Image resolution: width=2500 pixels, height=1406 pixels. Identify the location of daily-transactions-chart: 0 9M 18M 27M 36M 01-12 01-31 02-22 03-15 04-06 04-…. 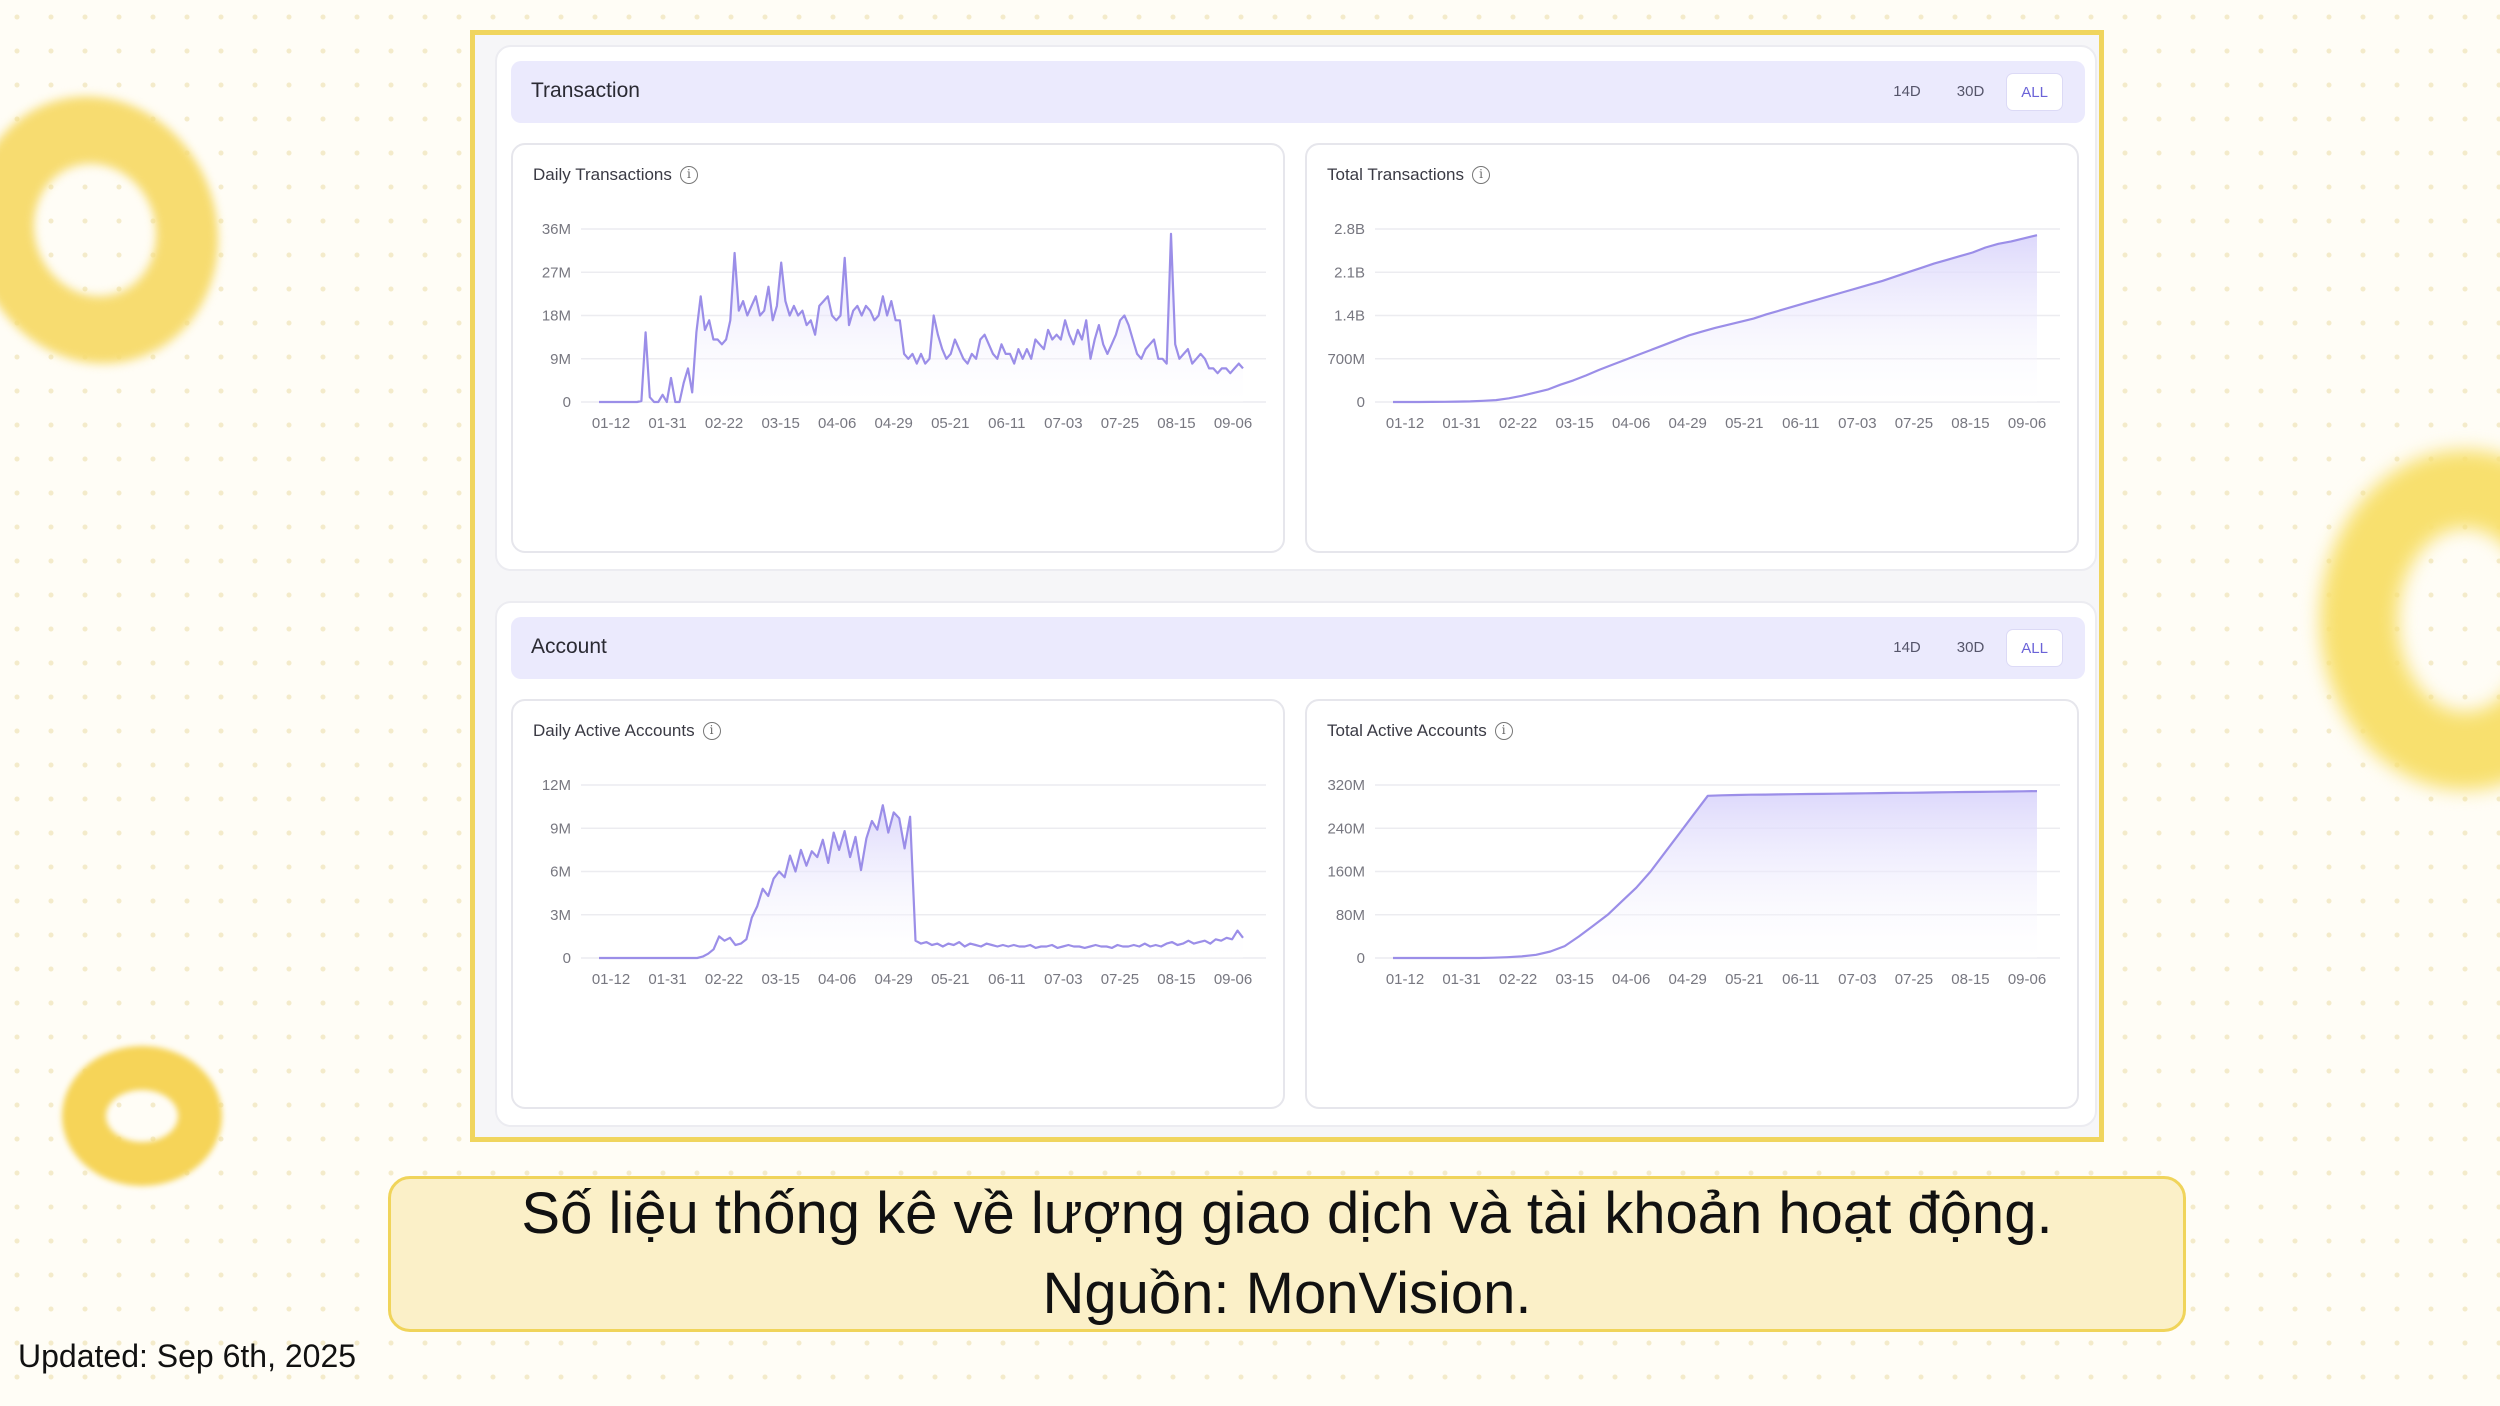
(904, 326).